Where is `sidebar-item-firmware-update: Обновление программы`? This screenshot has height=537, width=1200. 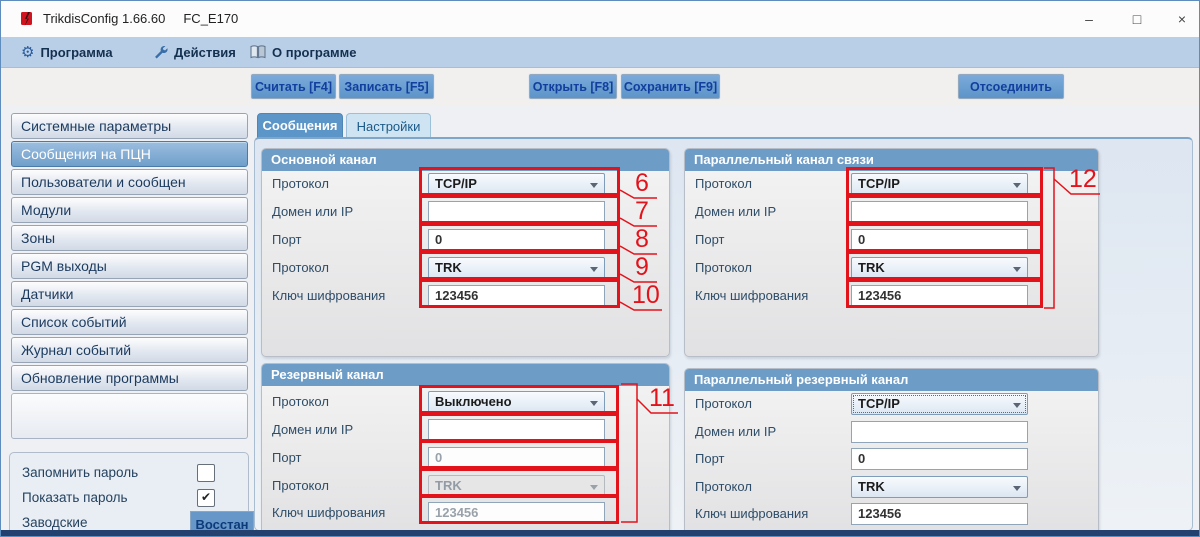
sidebar-item-firmware-update: Обновление программы is located at coordinates (129, 378).